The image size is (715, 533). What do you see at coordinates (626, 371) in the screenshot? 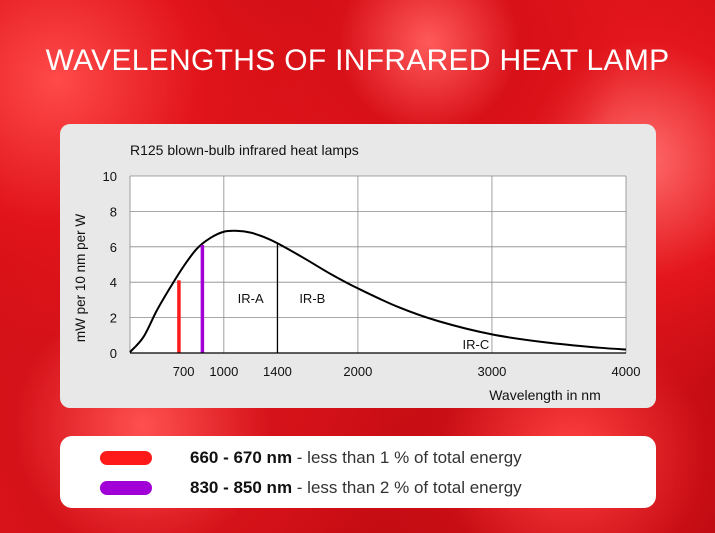
I see `x-tick-label: 4000` at bounding box center [626, 371].